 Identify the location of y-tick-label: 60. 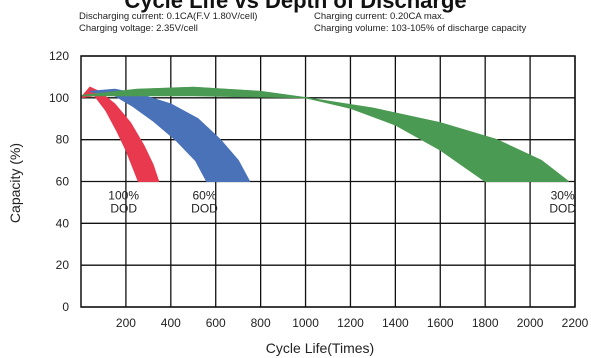
(63, 182).